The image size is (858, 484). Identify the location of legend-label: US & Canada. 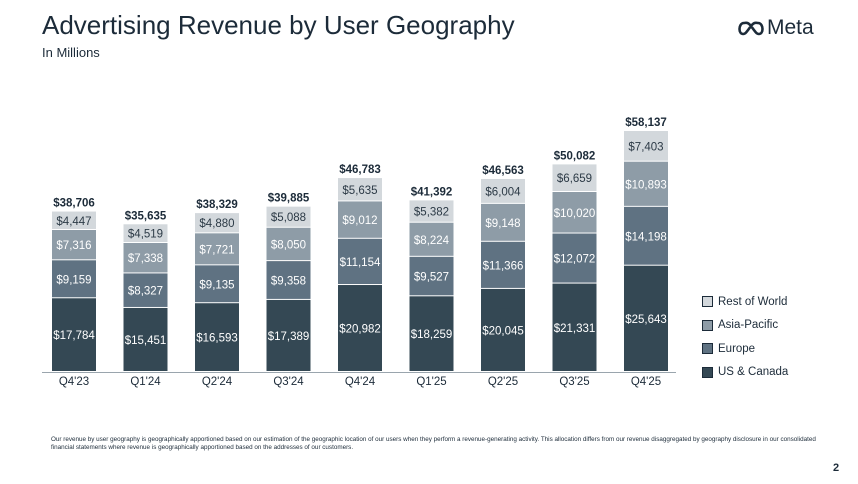
(753, 372).